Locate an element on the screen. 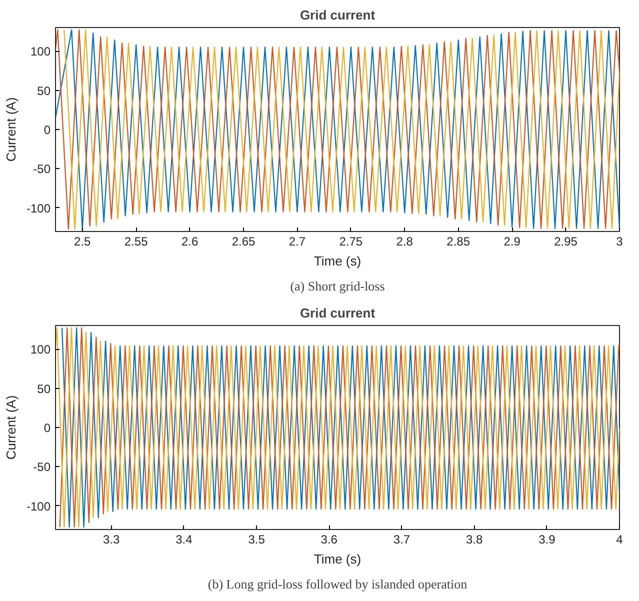 The image size is (639, 601). x-tick-label: 3.9 is located at coordinates (547, 539).